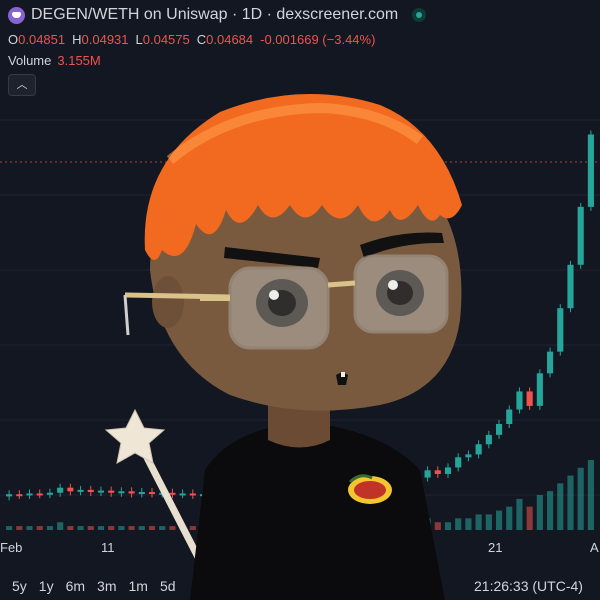 The width and height of the screenshot is (600, 600). Describe the element at coordinates (105, 39) in the screenshot. I see `high-value: 0.04931` at that location.